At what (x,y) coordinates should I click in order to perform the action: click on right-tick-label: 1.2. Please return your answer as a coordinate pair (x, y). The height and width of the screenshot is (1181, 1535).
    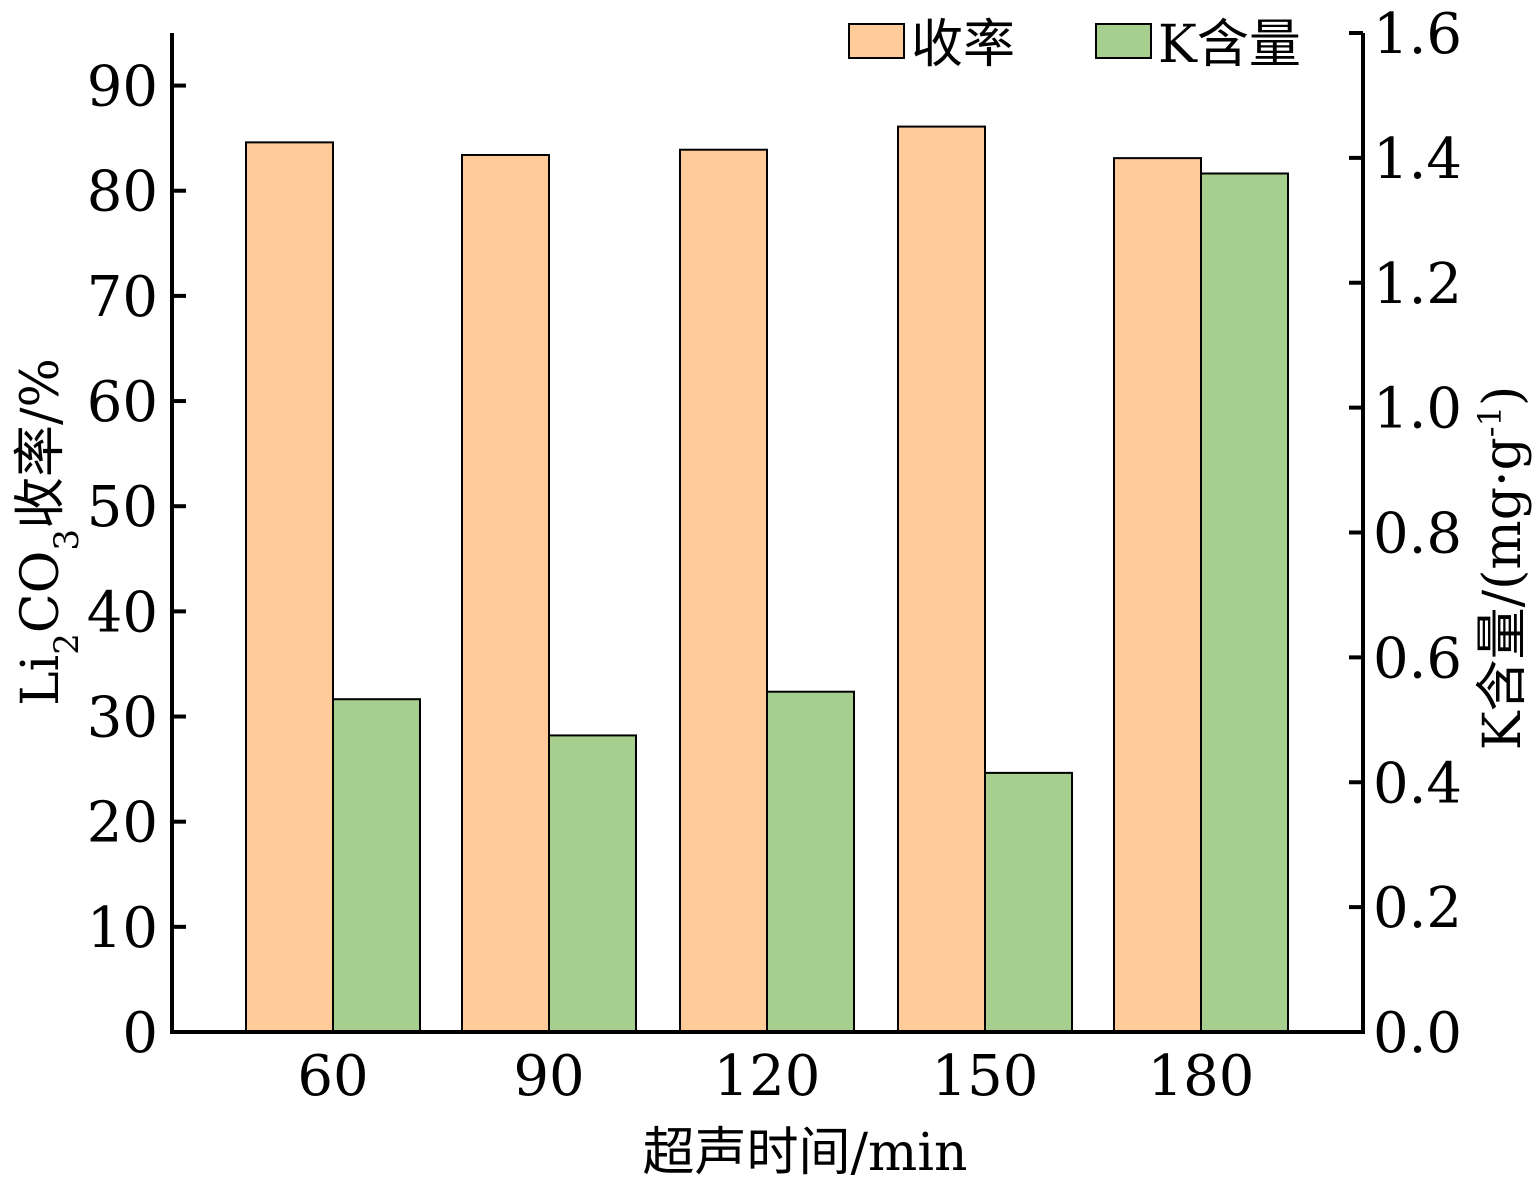
    Looking at the image, I should click on (1417, 284).